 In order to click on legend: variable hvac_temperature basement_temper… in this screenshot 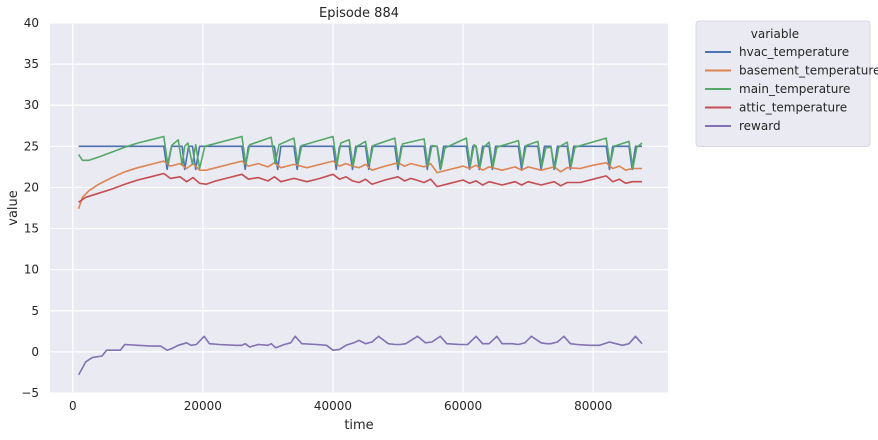, I will do `click(786, 83)`.